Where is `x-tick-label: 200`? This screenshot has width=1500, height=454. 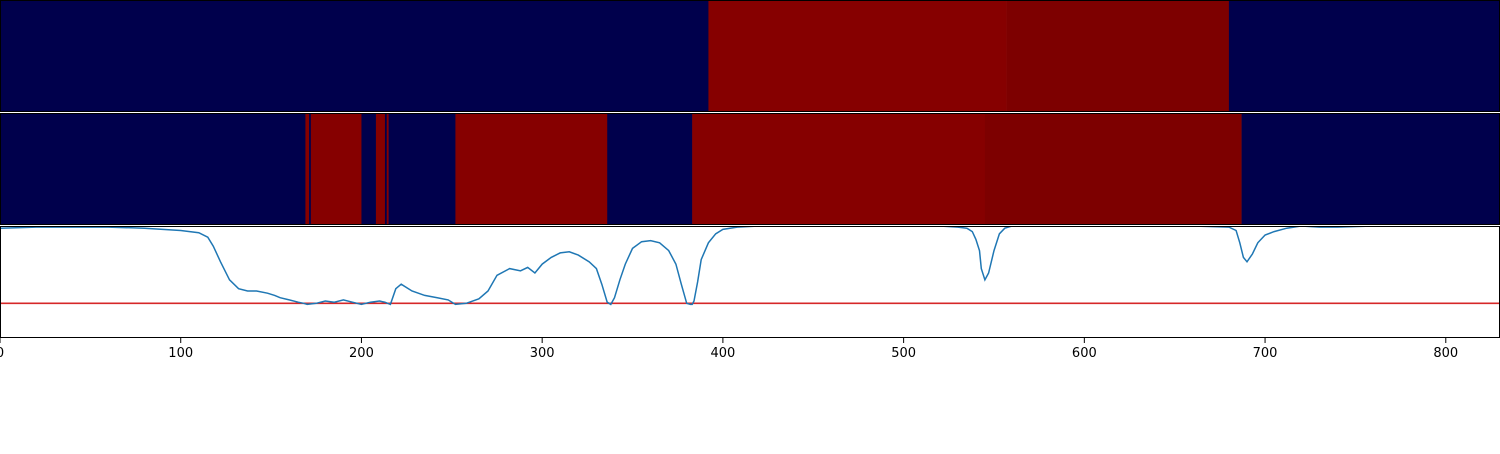
x-tick-label: 200 is located at coordinates (361, 353).